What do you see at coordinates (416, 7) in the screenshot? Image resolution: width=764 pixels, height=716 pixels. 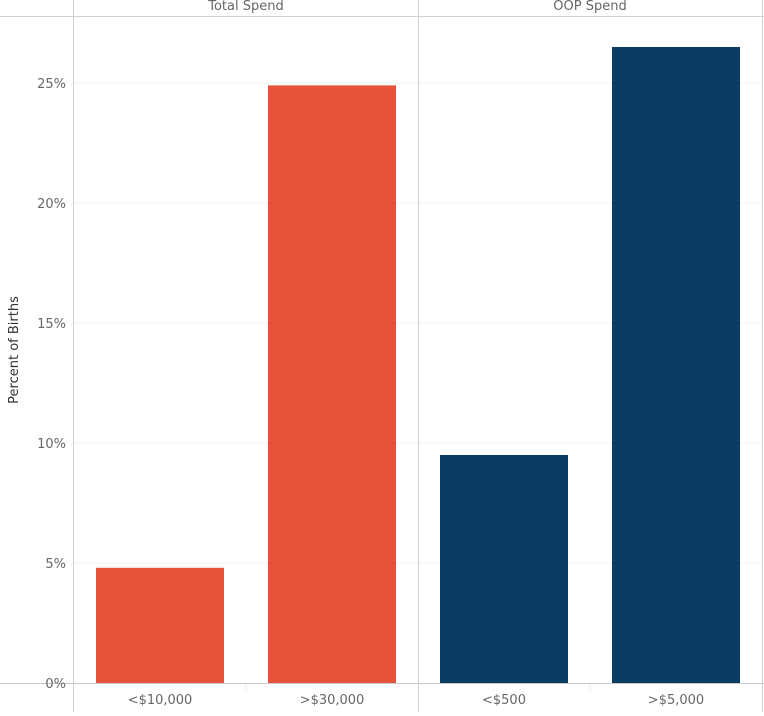 I see `panel-headers: Total Spend OOP Spend` at bounding box center [416, 7].